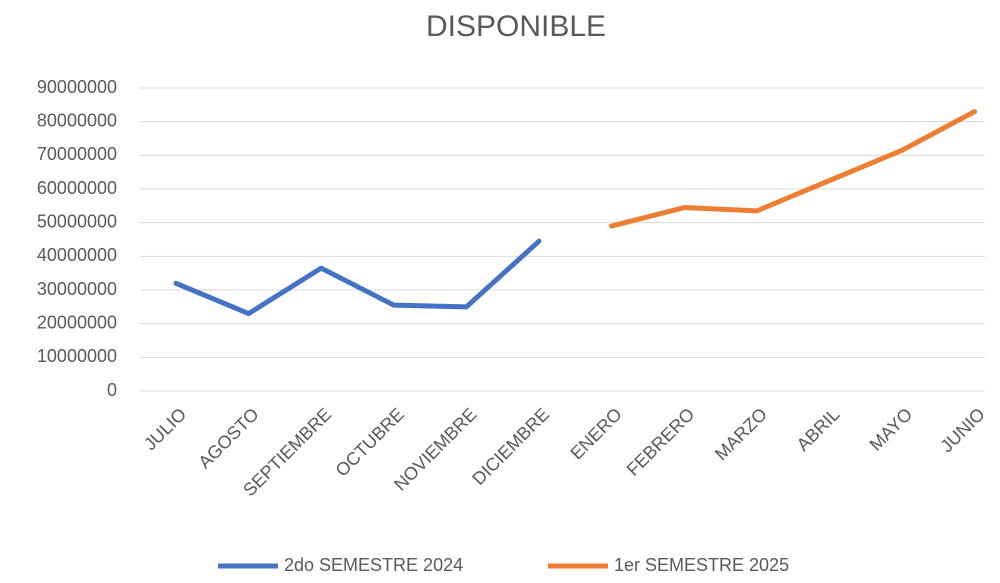  I want to click on y-tick-label: 80000000, so click(77, 120).